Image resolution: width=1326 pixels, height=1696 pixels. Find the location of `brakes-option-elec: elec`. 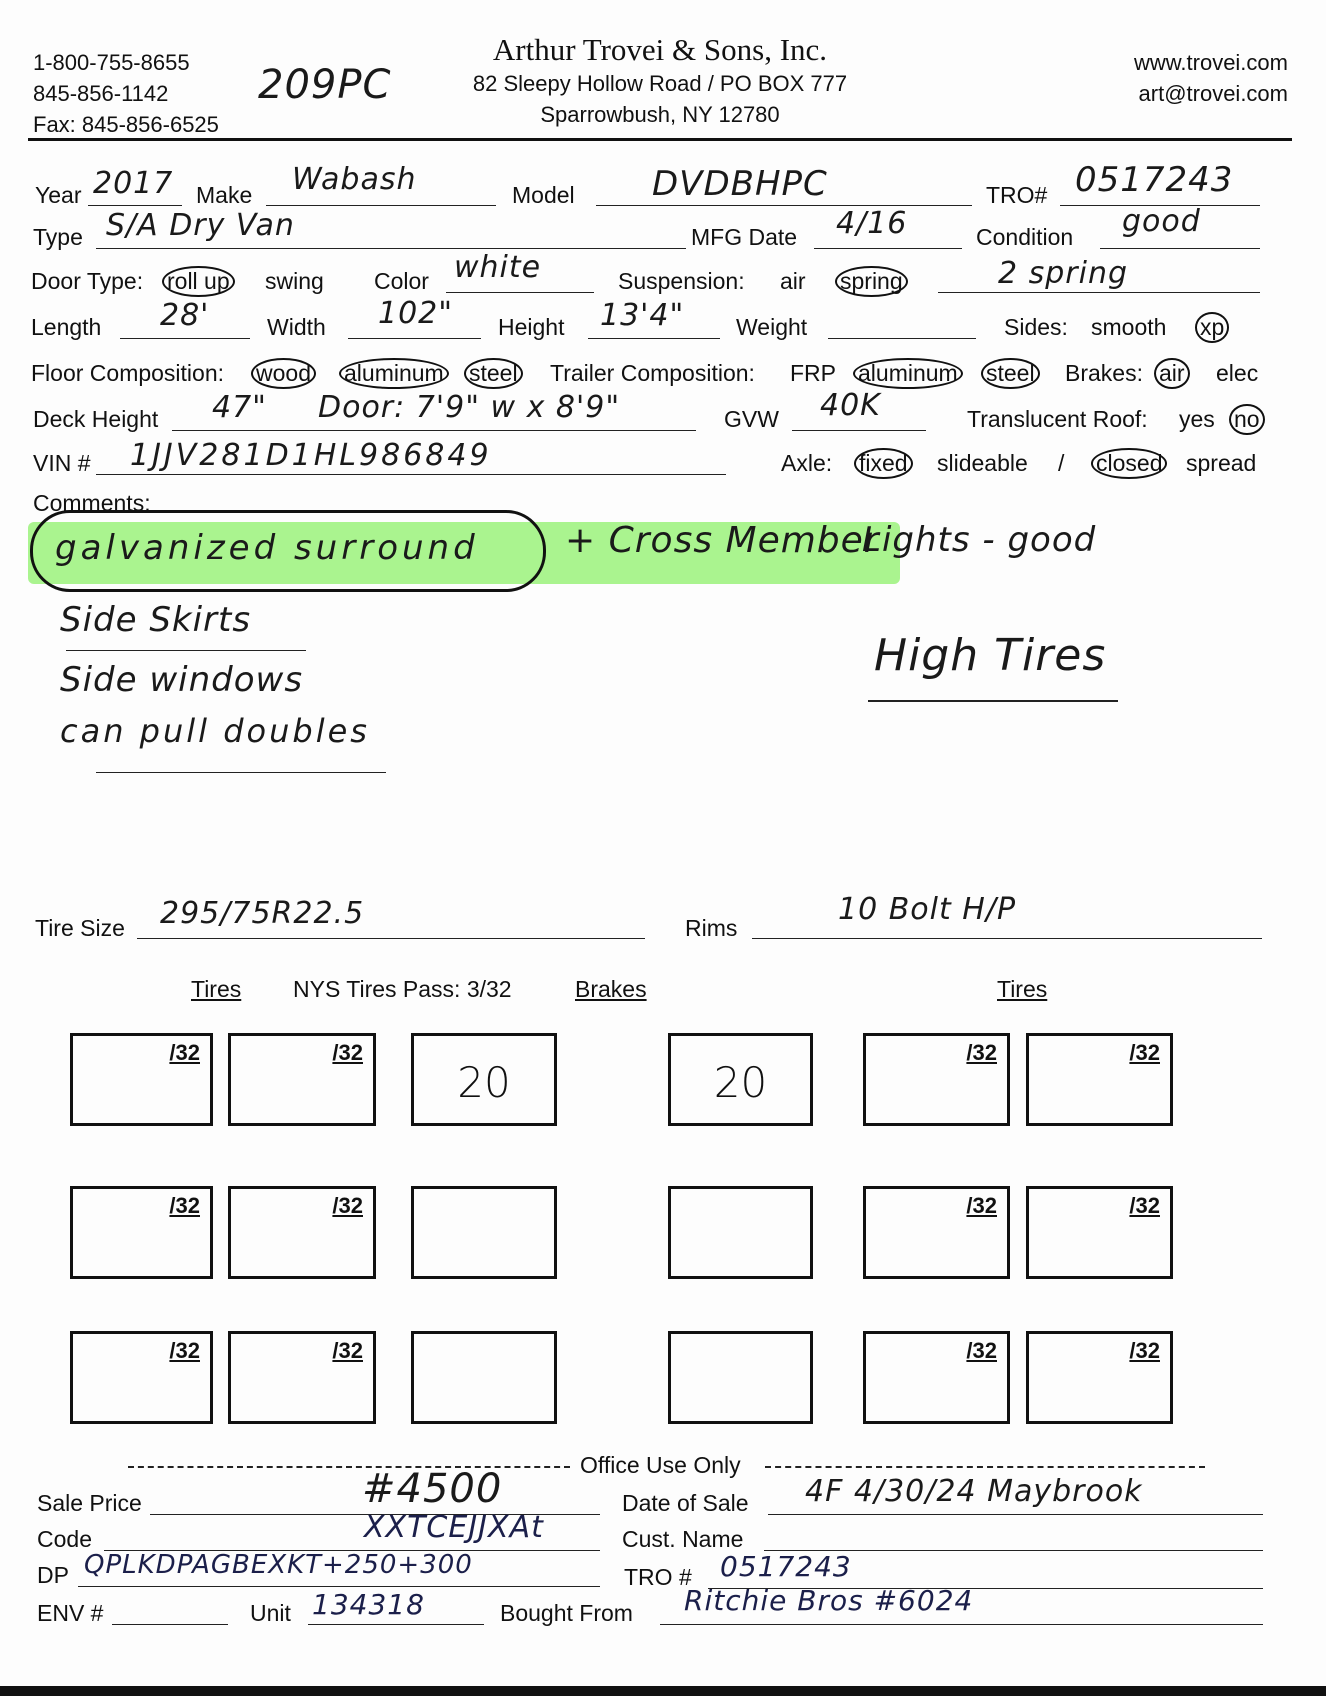

brakes-option-elec: elec is located at coordinates (1237, 373).